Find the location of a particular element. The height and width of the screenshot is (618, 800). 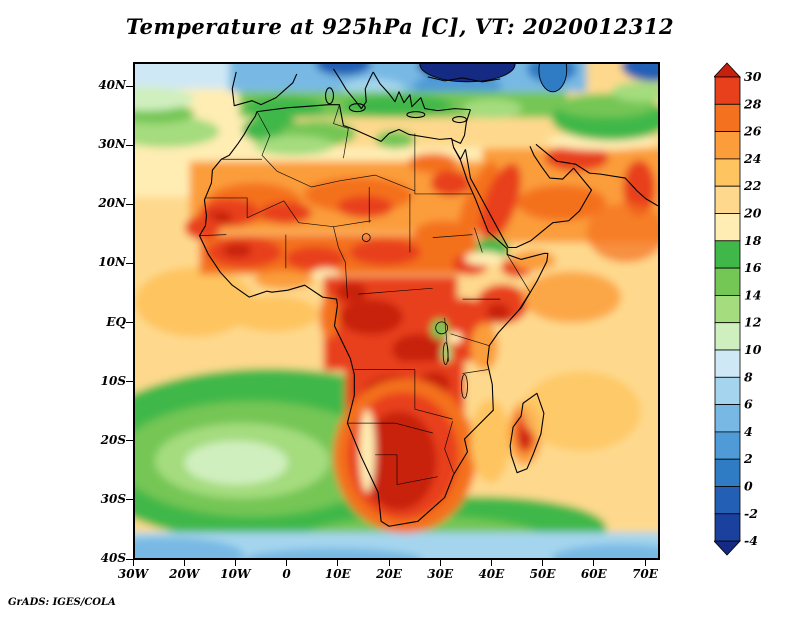

y-tick-label: 10N is located at coordinates (112, 262).